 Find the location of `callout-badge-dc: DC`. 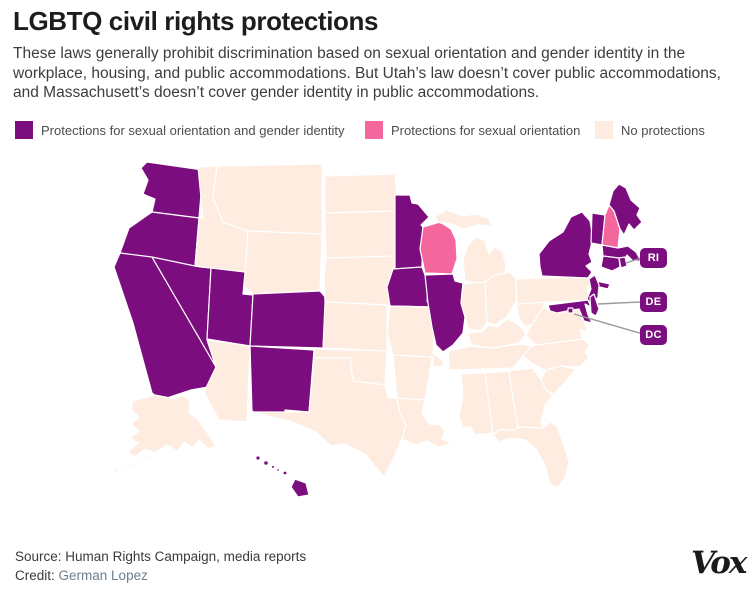

callout-badge-dc: DC is located at coordinates (653, 335).